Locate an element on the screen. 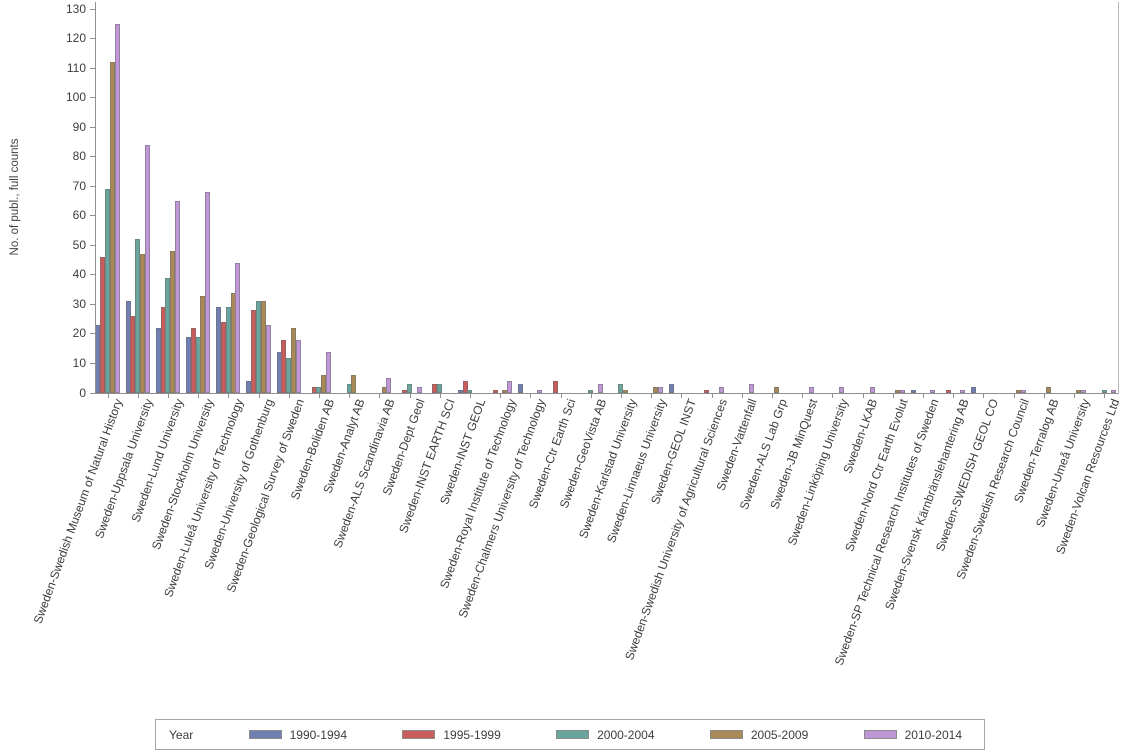  y-axis-tick-label: 120 is located at coordinates (75, 38).